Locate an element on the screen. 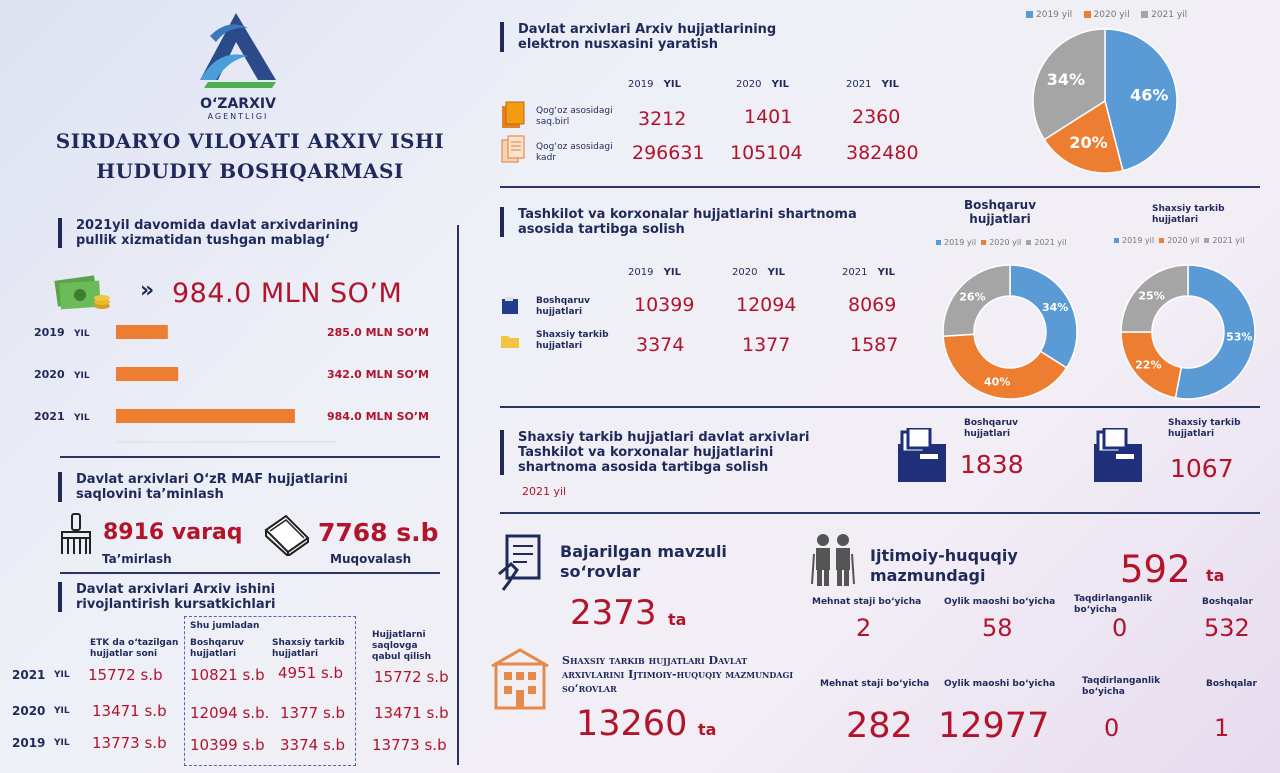 The image size is (1280, 773). state-value: 13260 is located at coordinates (632, 724).